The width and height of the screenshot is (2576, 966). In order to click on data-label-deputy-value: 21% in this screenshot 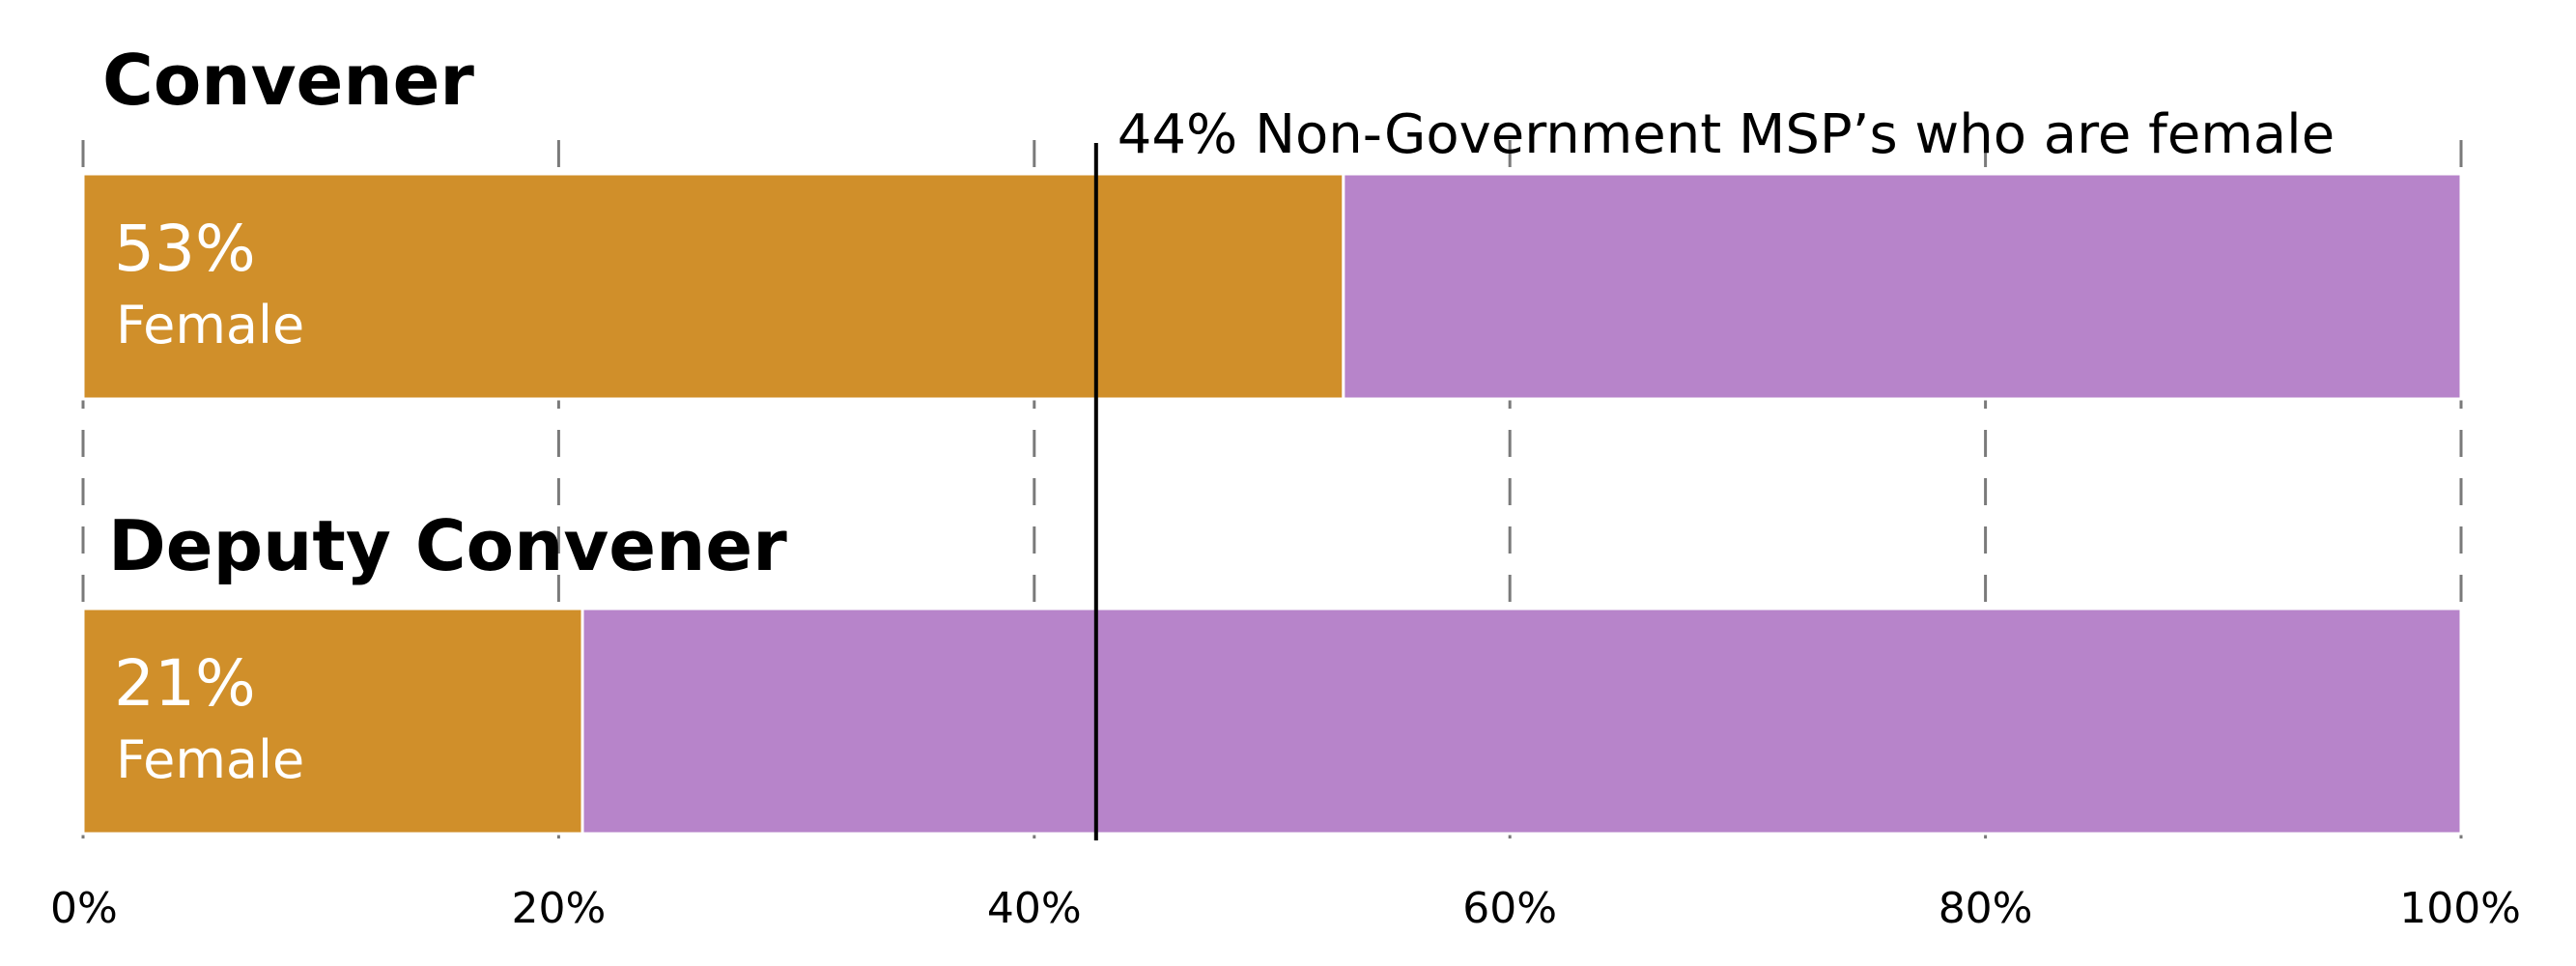, I will do `click(185, 683)`.